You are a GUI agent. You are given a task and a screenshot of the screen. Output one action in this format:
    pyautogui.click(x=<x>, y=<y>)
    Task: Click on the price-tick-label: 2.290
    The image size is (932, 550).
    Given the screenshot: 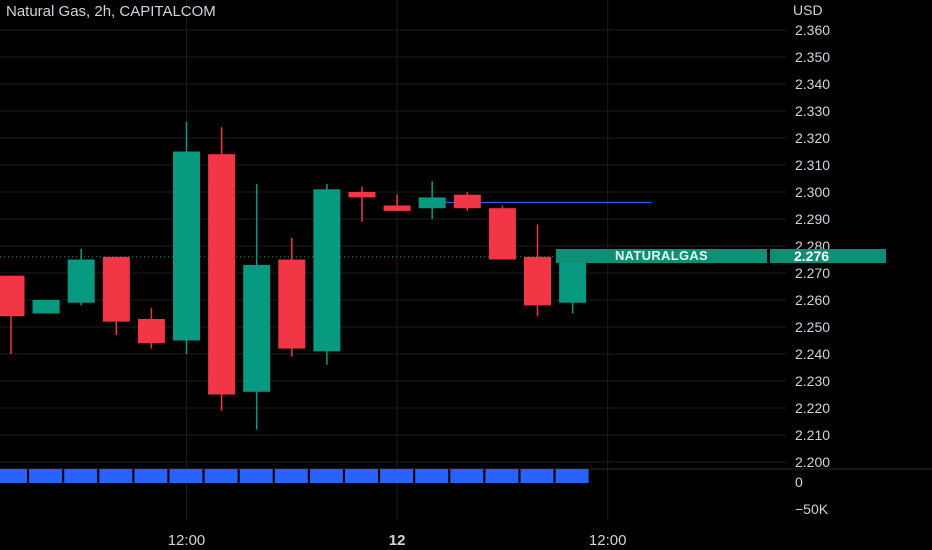 What is the action you would take?
    pyautogui.click(x=812, y=219)
    